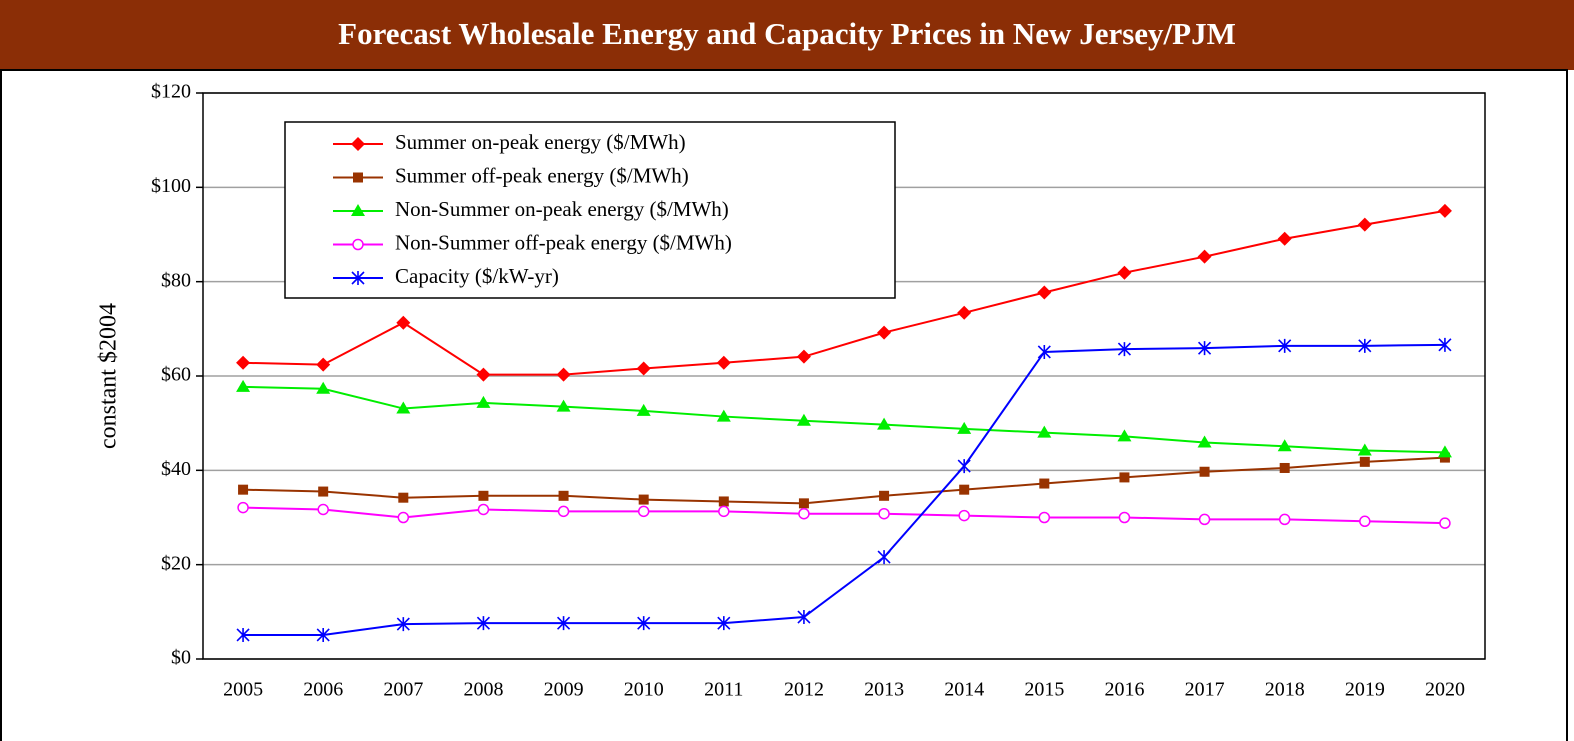  What do you see at coordinates (1365, 690) in the screenshot?
I see `x-tick-label: 2019` at bounding box center [1365, 690].